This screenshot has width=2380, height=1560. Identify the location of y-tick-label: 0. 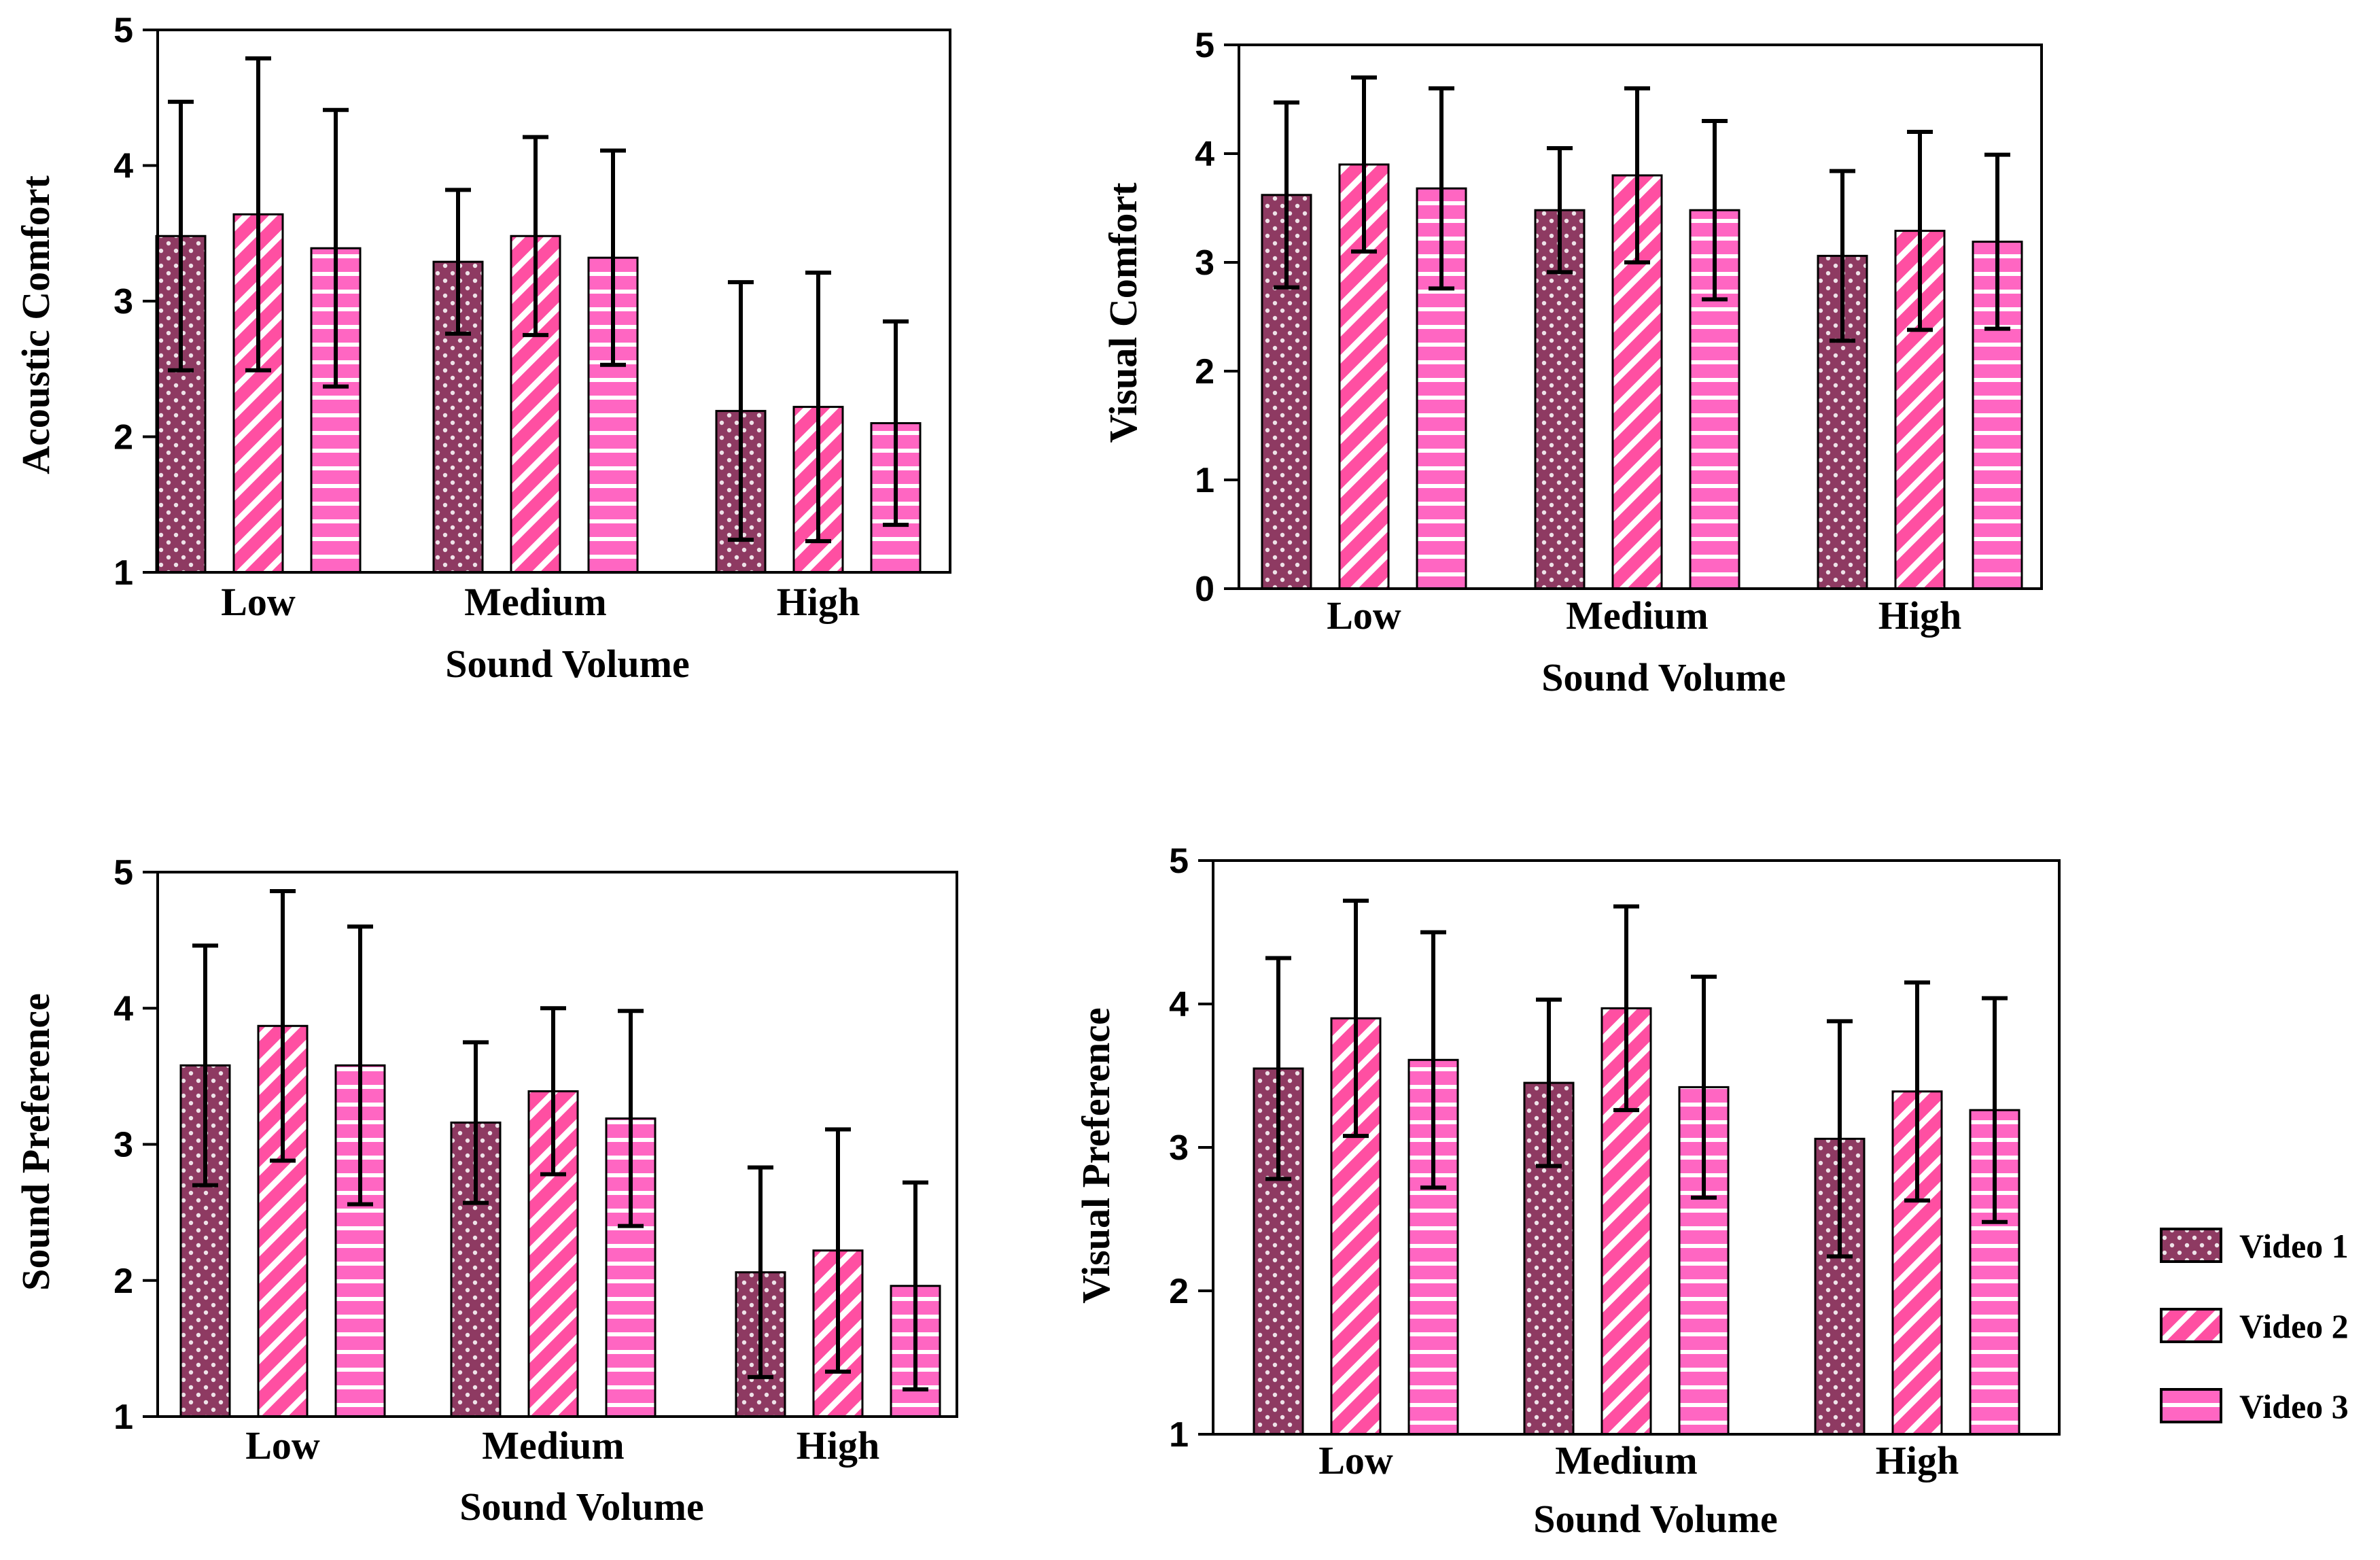
(1205, 590).